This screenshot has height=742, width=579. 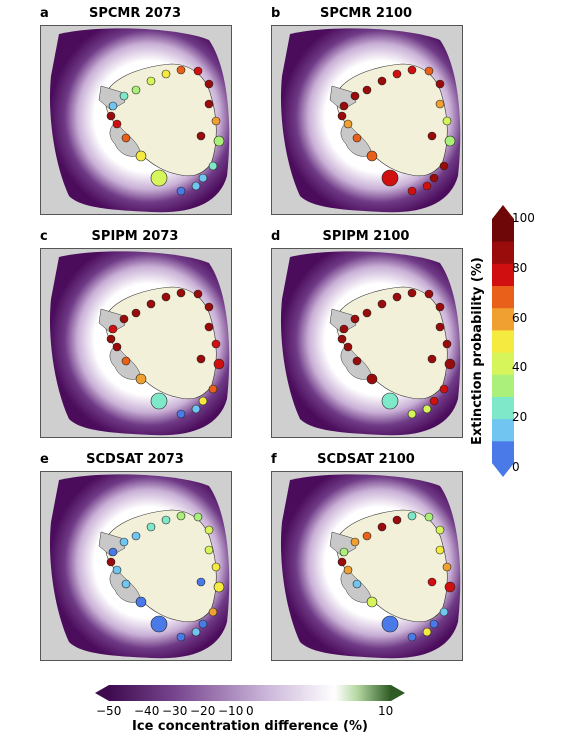 I want to click on tick-label: 80, so click(x=520, y=268).